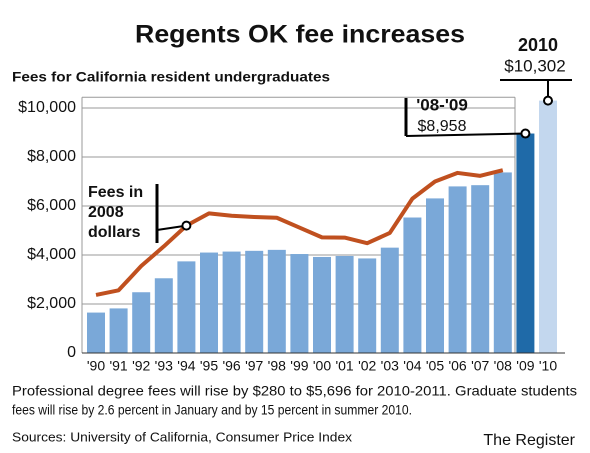 The image size is (590, 453). What do you see at coordinates (412, 366) in the screenshot?
I see `x-tick-label: '04` at bounding box center [412, 366].